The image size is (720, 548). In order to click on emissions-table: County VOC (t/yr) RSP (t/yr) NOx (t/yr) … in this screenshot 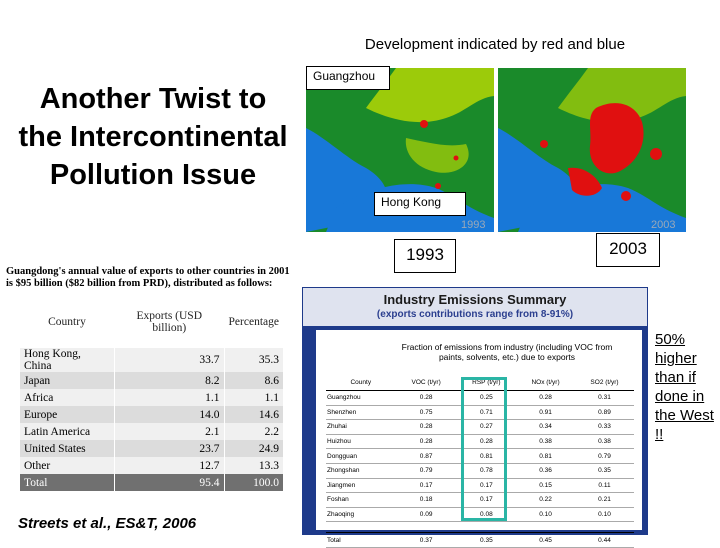, I will do `click(480, 461)`.